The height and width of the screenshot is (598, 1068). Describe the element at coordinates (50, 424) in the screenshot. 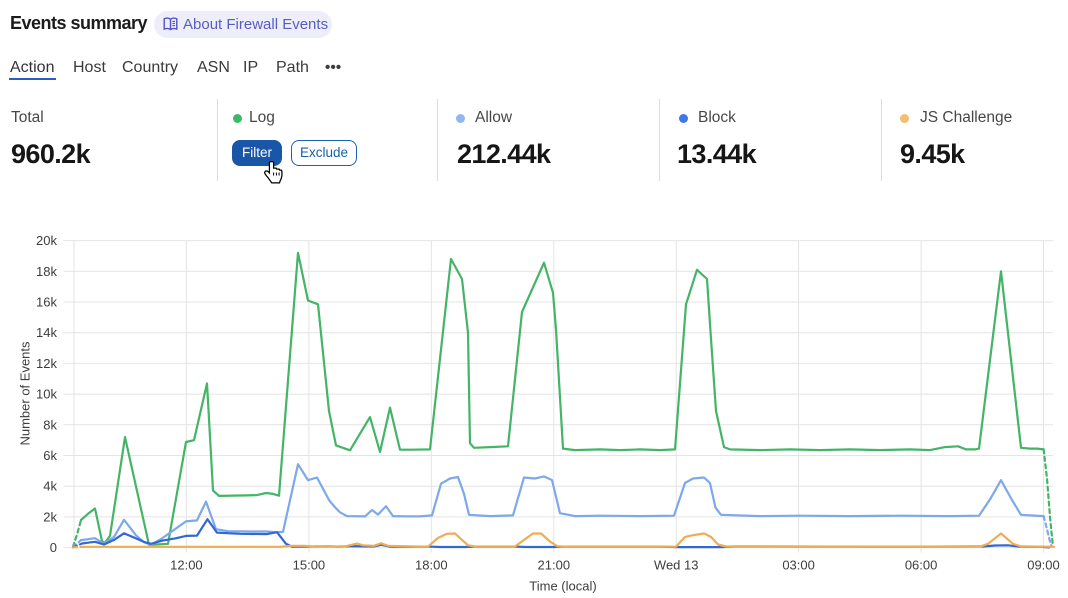

I see `svg-text: 8k` at that location.